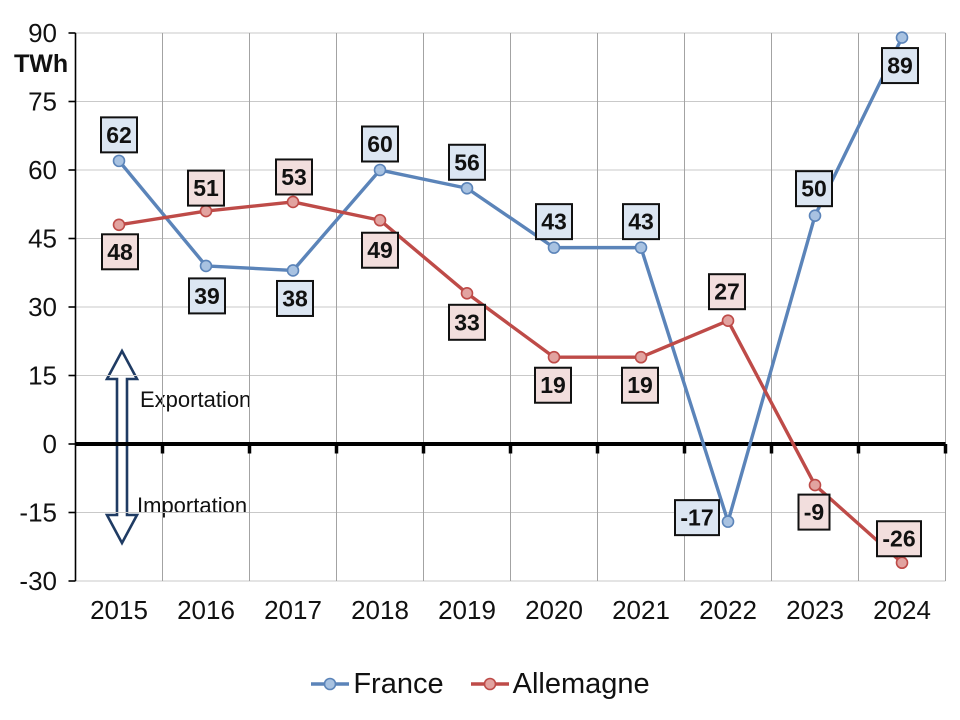  What do you see at coordinates (42, 307) in the screenshot?
I see `svg-text: 30` at bounding box center [42, 307].